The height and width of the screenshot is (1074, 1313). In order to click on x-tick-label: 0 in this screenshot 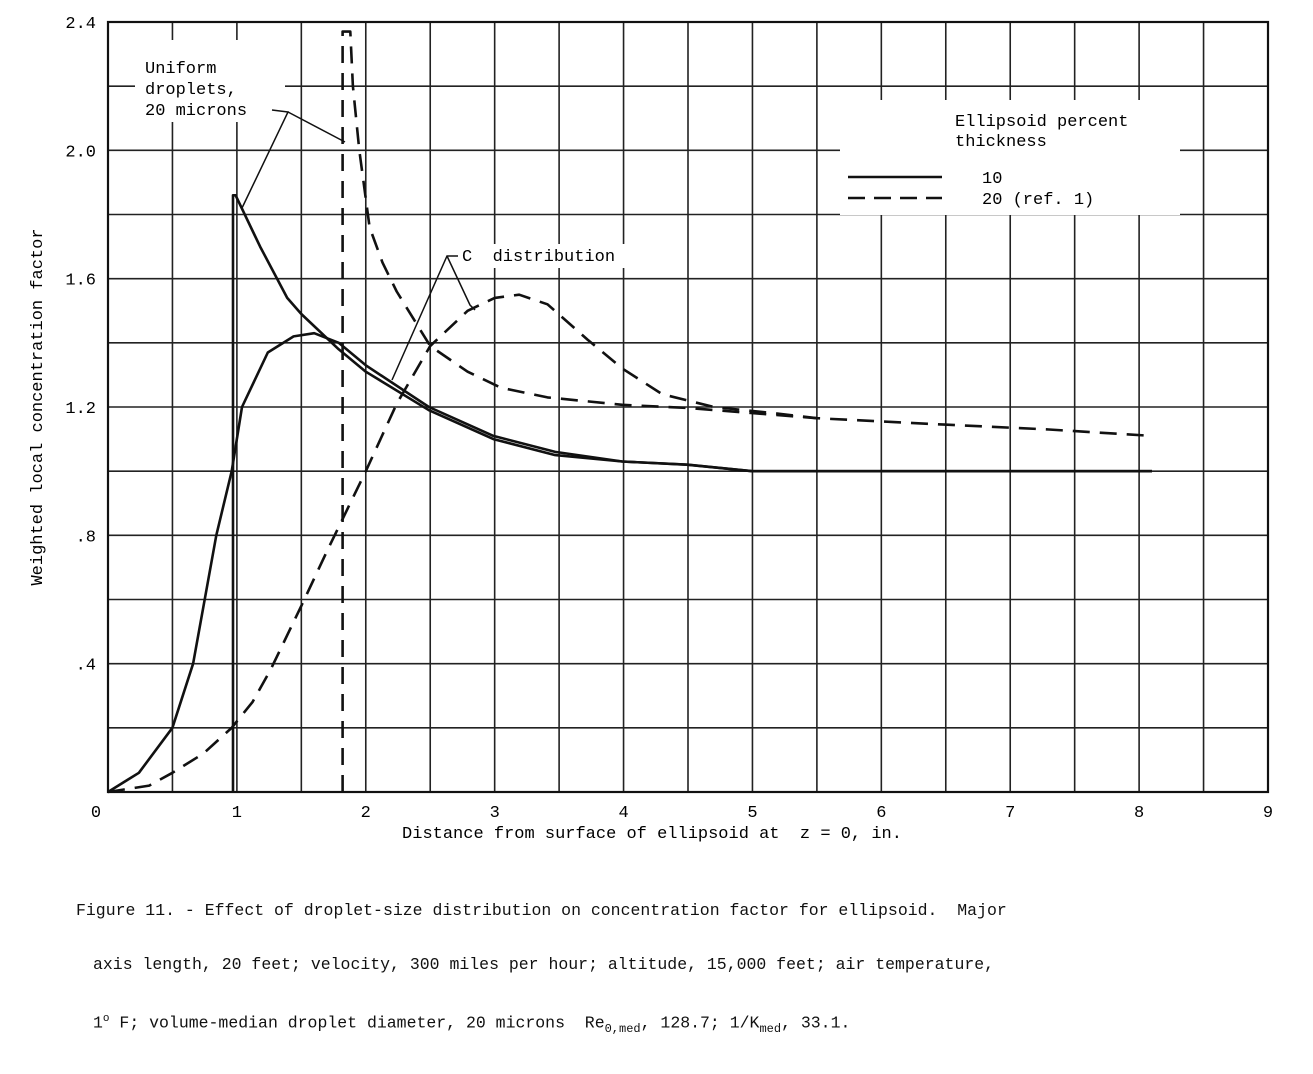, I will do `click(96, 813)`.